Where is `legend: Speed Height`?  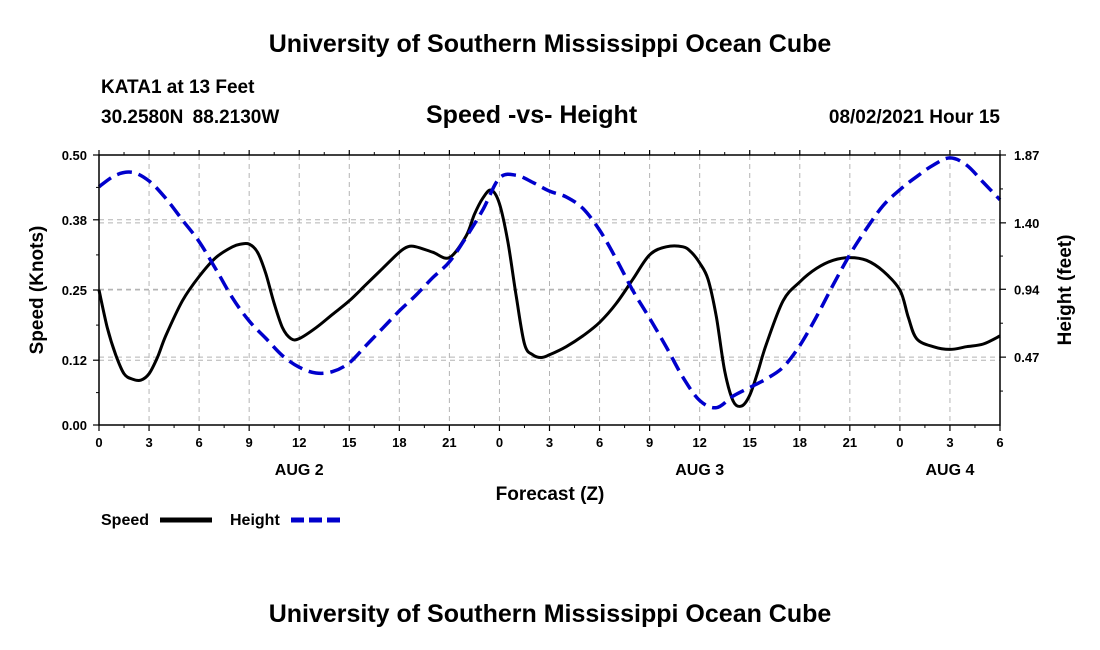 legend: Speed Height is located at coordinates (222, 520).